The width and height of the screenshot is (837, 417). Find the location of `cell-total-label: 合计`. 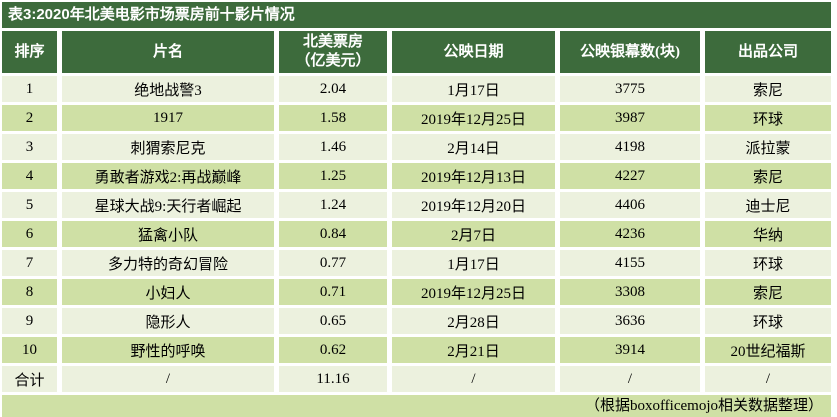

cell-total-label: 合计 is located at coordinates (29, 379).